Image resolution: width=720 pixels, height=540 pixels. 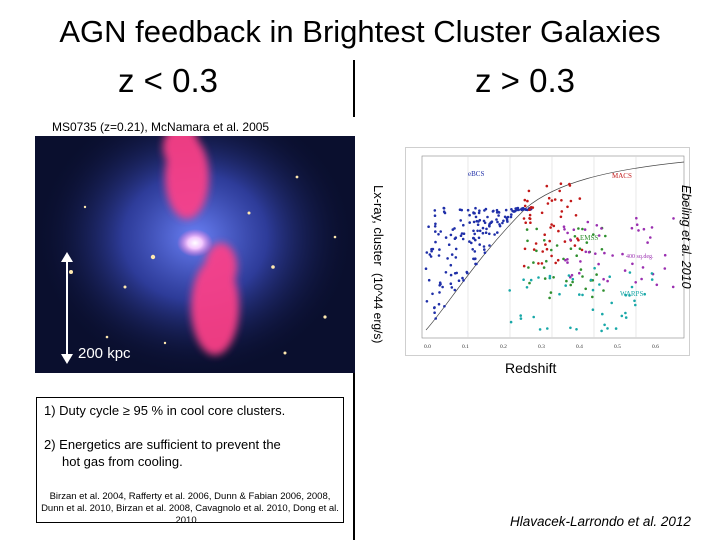 I want to click on plot-x-axis-label: Redshift, so click(x=531, y=368).